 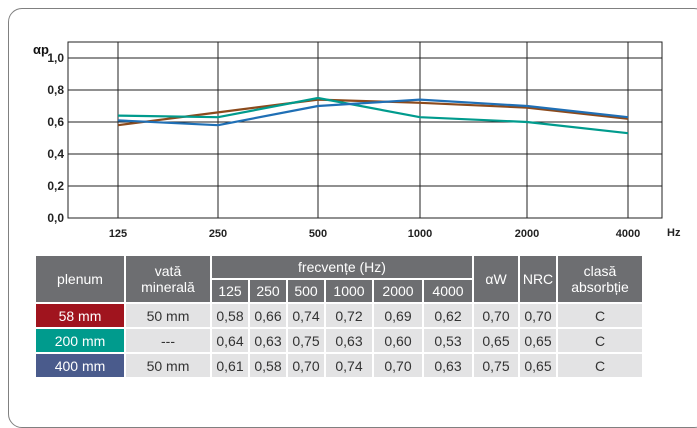 What do you see at coordinates (342, 267) in the screenshot?
I see `header-frecvente: frecvențe (Hz)` at bounding box center [342, 267].